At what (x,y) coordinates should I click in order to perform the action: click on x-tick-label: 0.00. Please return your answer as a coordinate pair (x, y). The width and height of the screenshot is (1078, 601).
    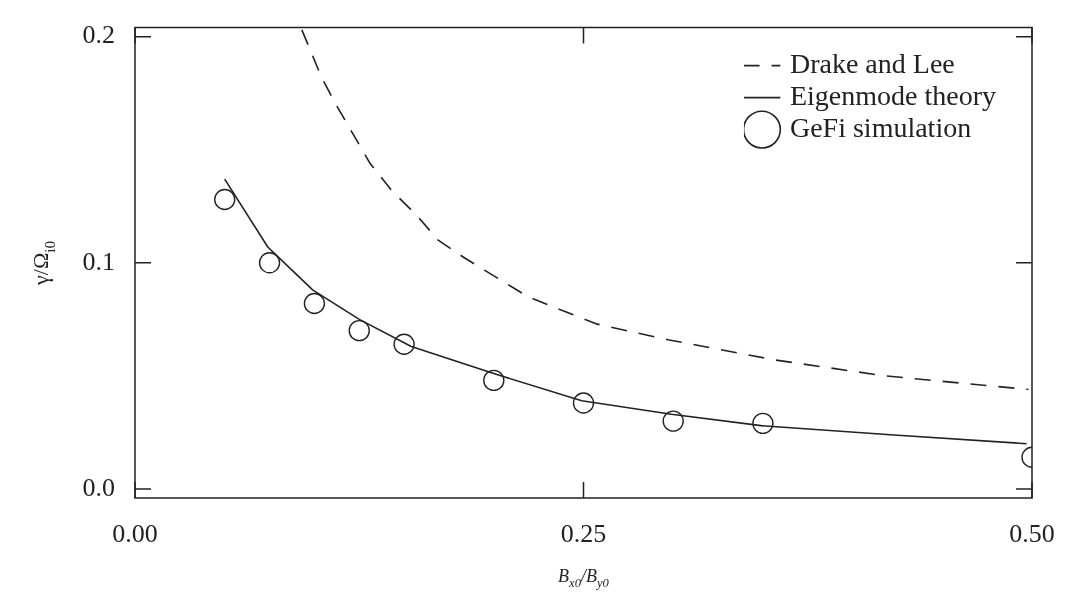
    Looking at the image, I should click on (135, 534).